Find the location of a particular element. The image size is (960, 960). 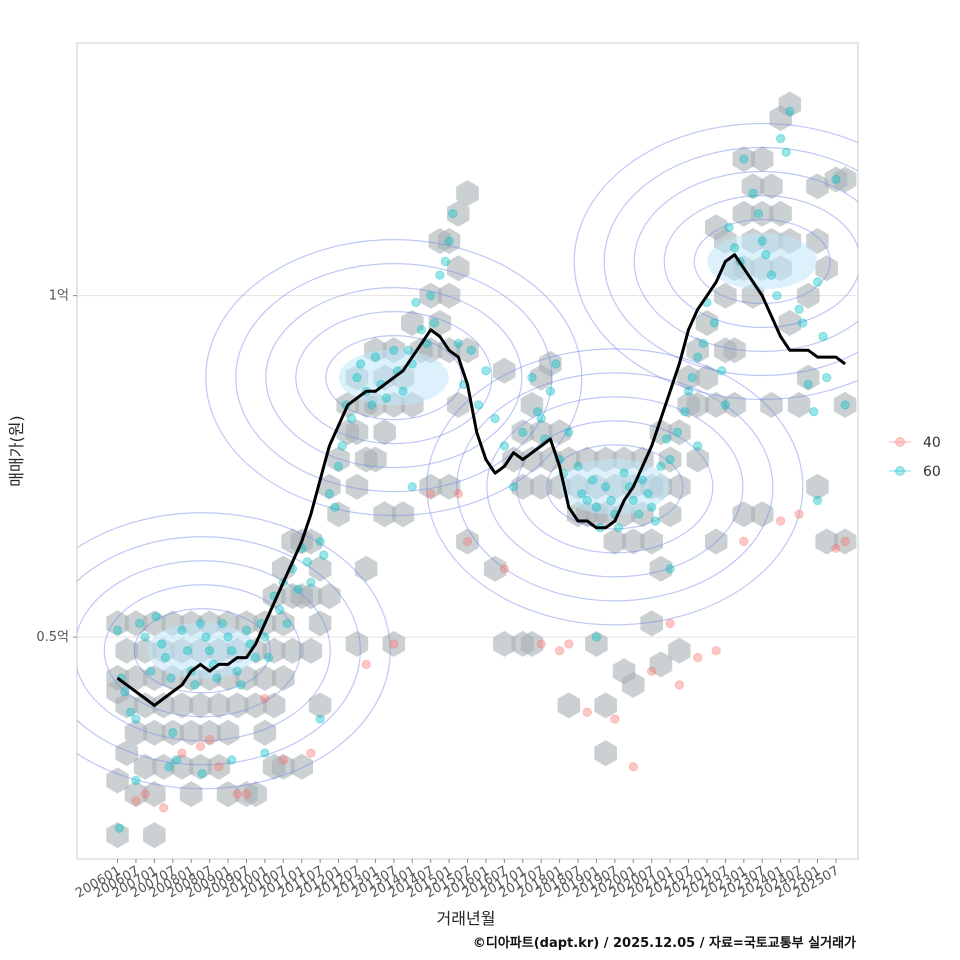

y-axis: 0.5억 1억 is located at coordinates (56, 467).